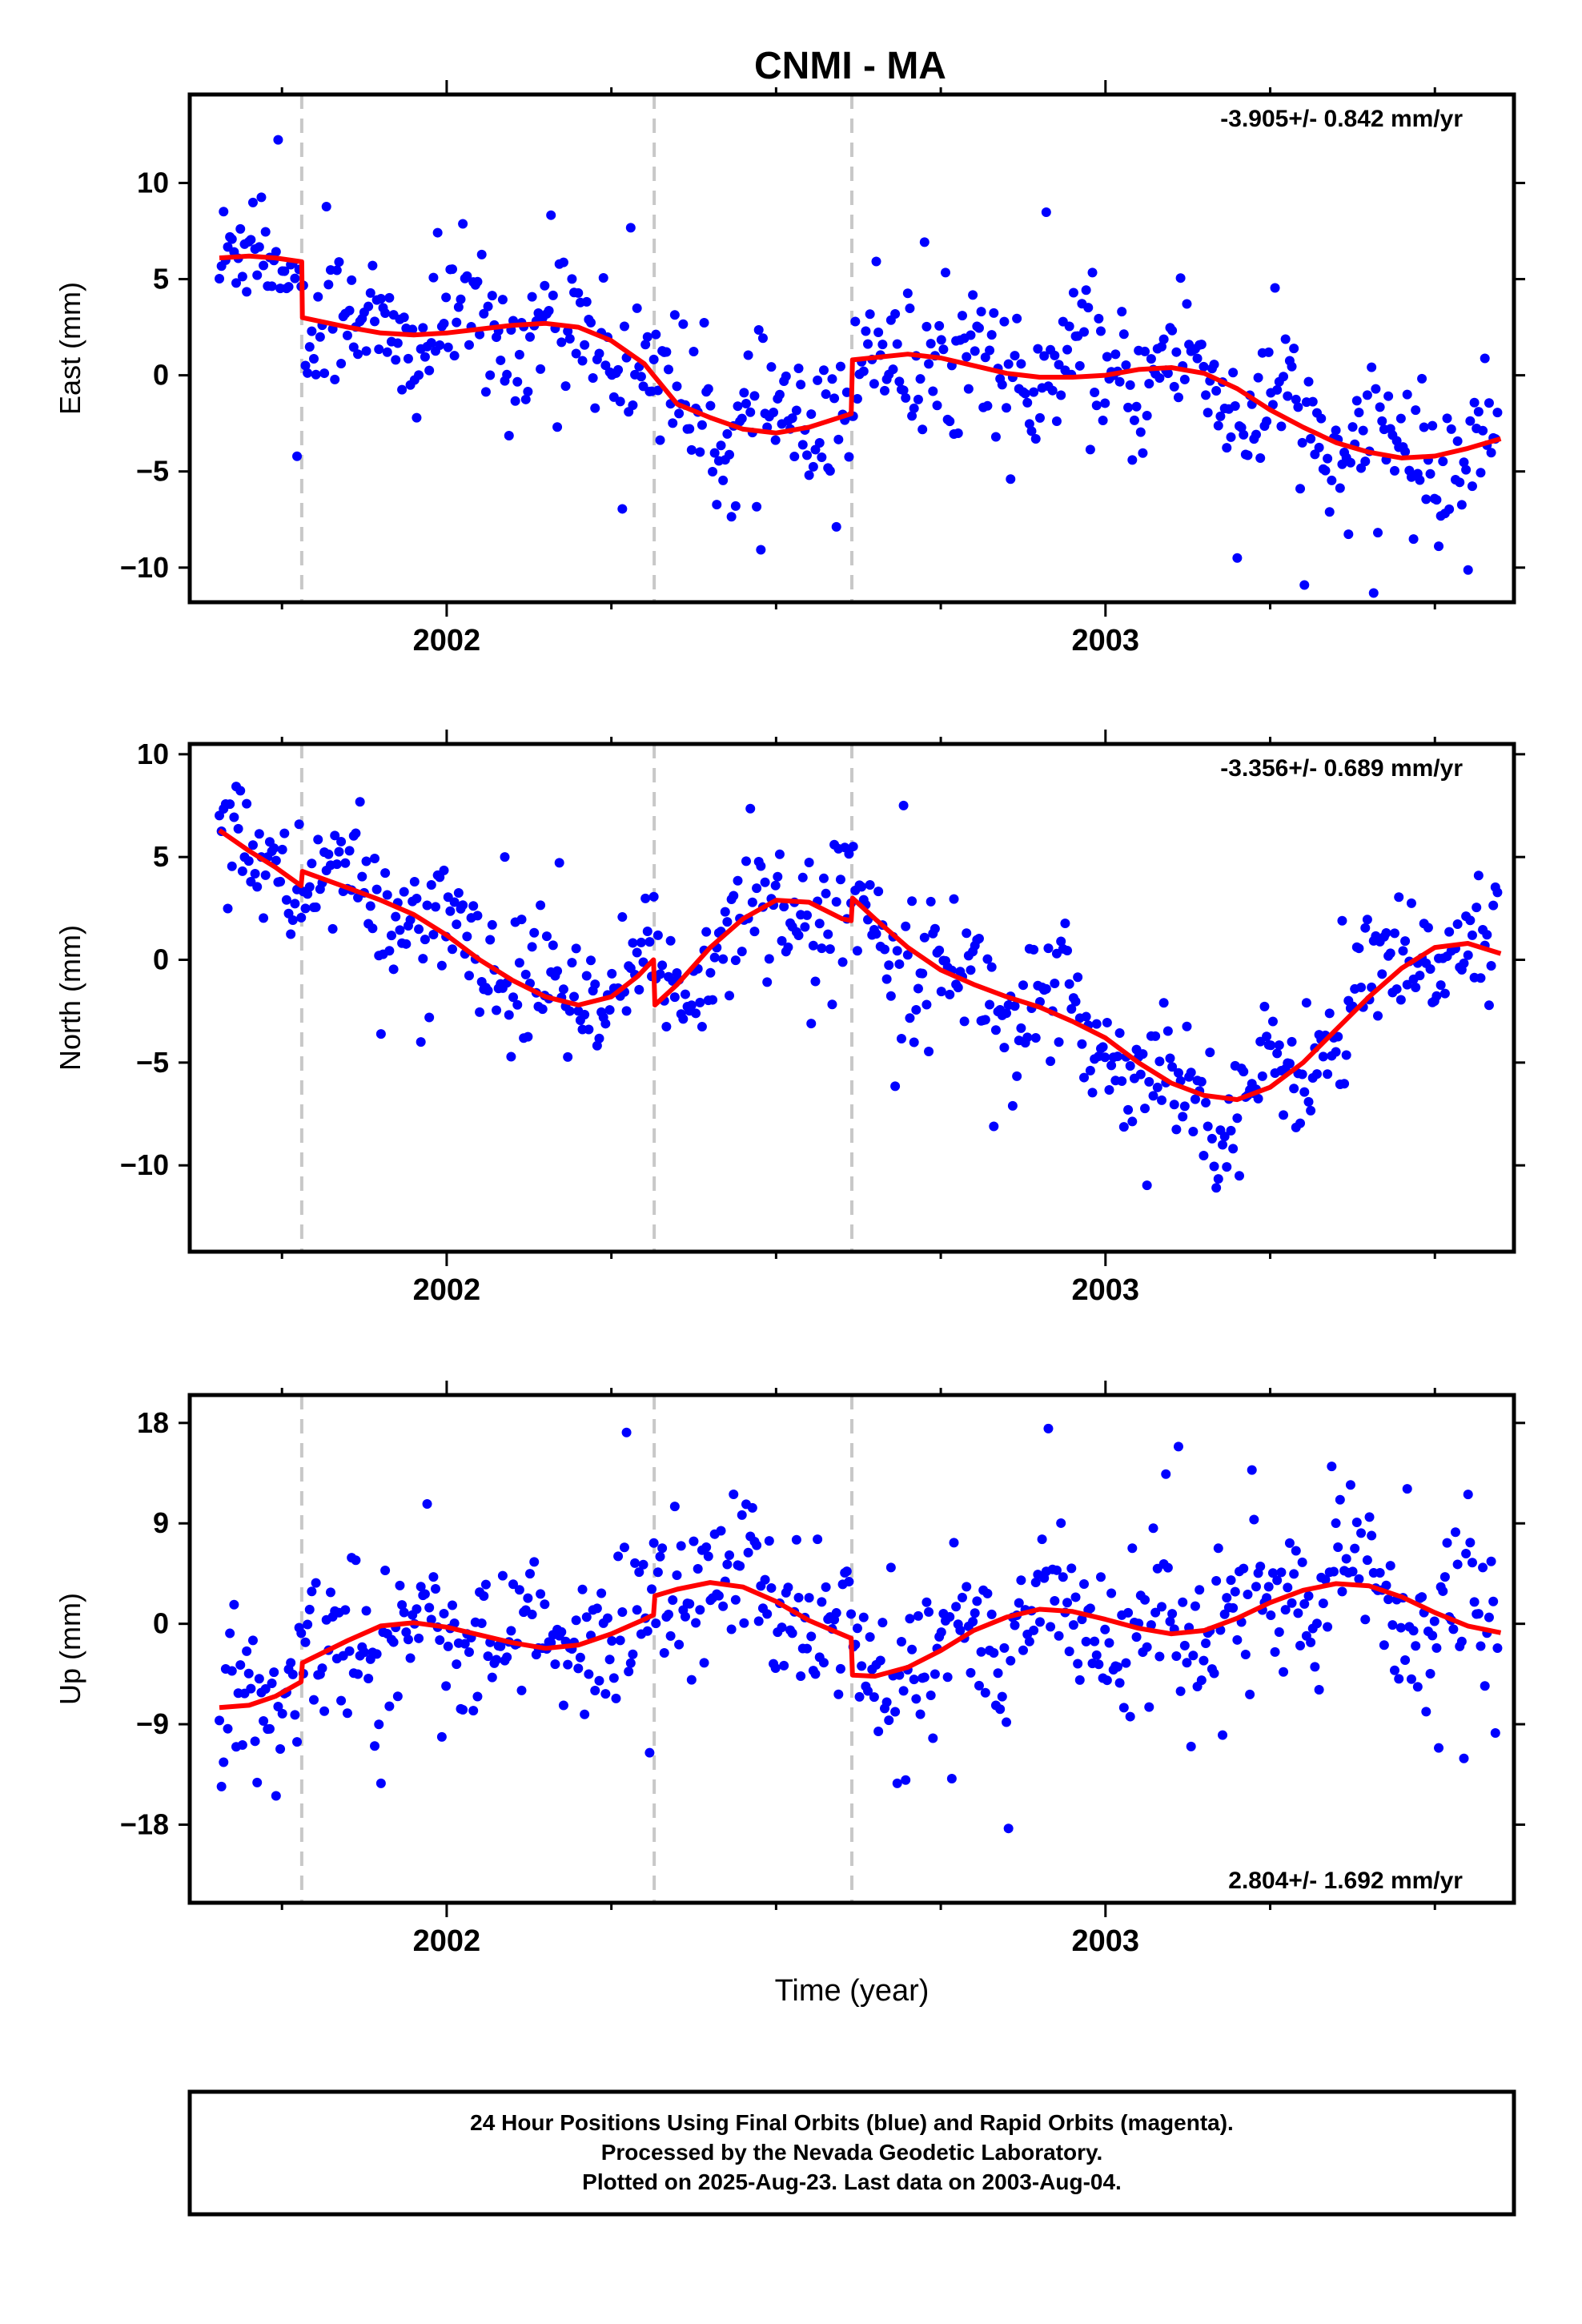  I want to click on x-tick-label: 2003, so click(1106, 1290).